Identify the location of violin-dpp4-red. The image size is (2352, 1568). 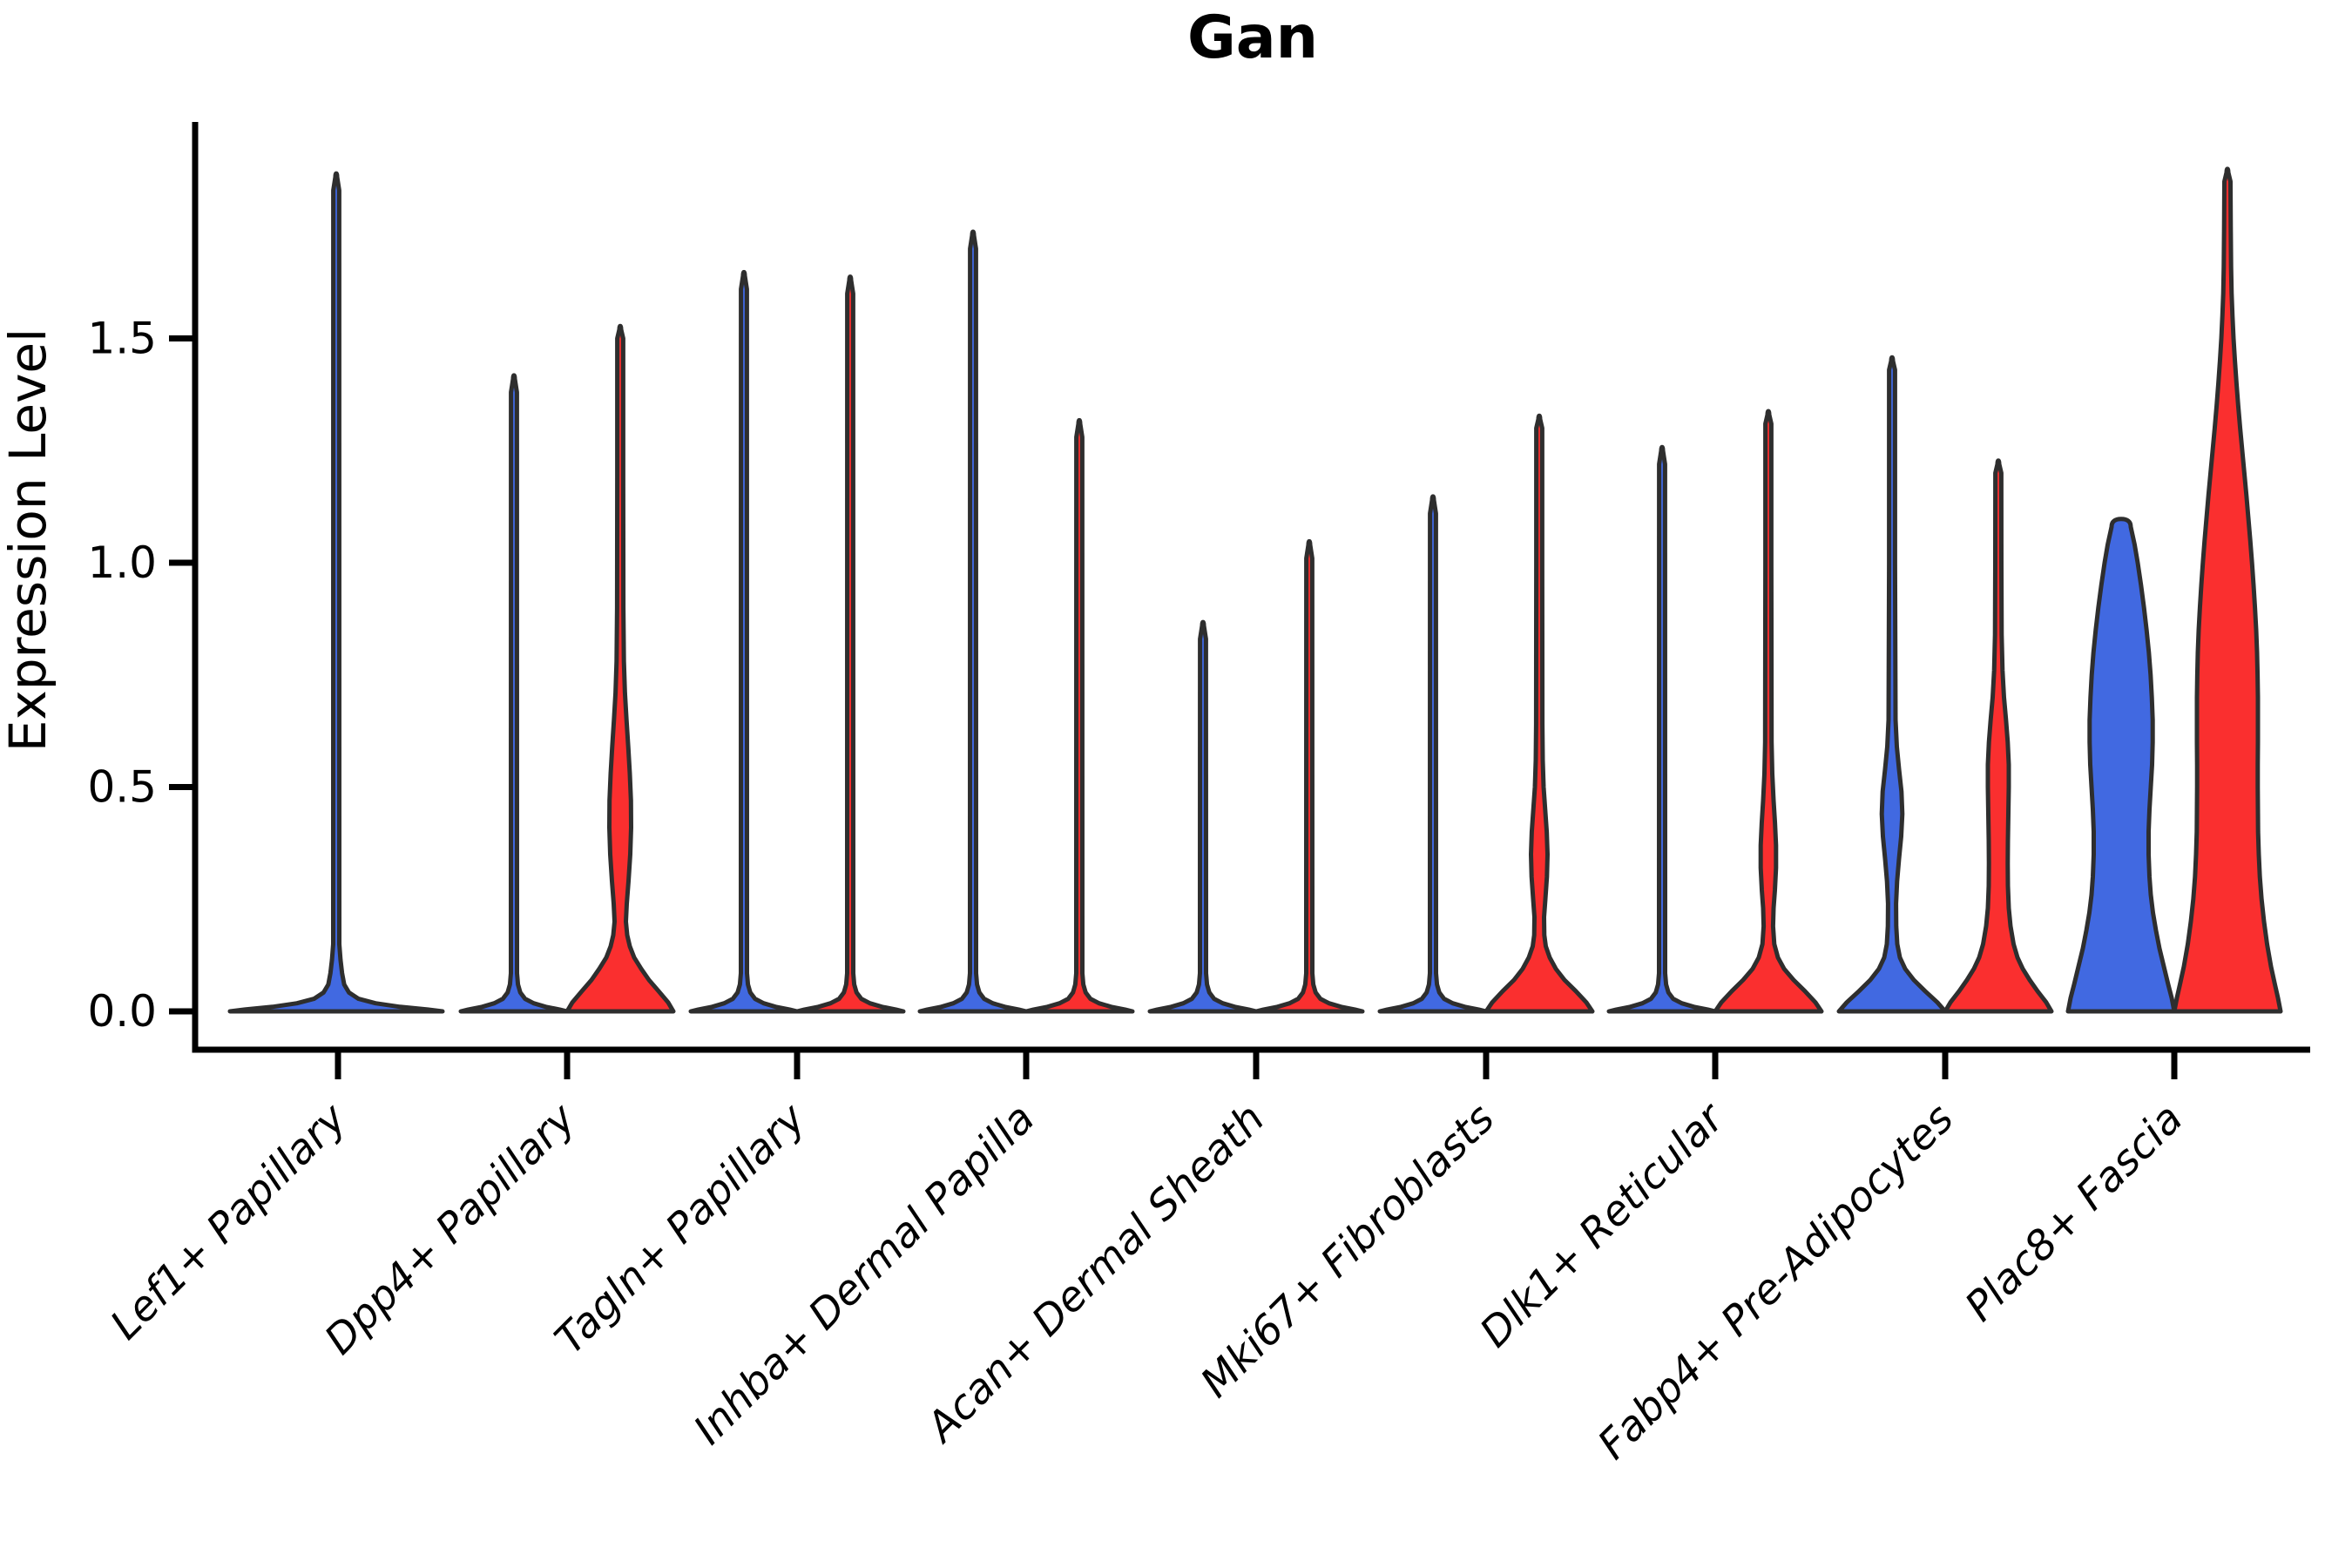
(620, 668).